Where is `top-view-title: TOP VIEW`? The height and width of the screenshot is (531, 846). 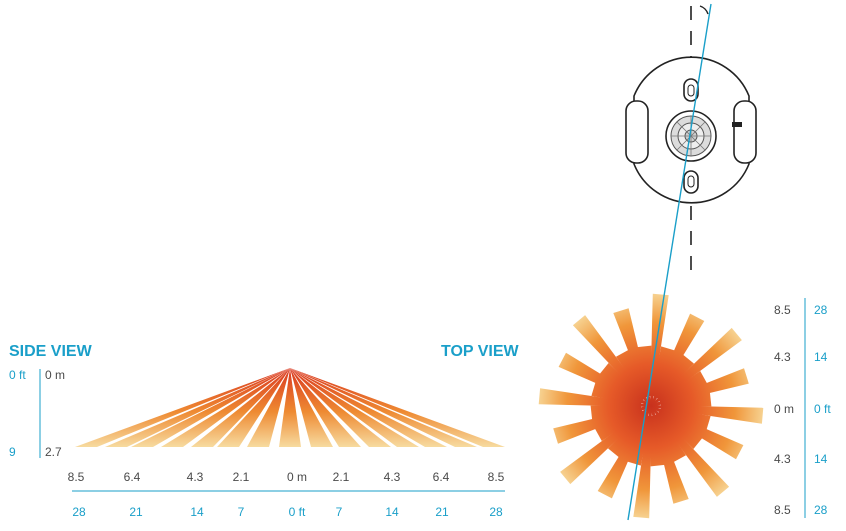
top-view-title: TOP VIEW is located at coordinates (480, 351).